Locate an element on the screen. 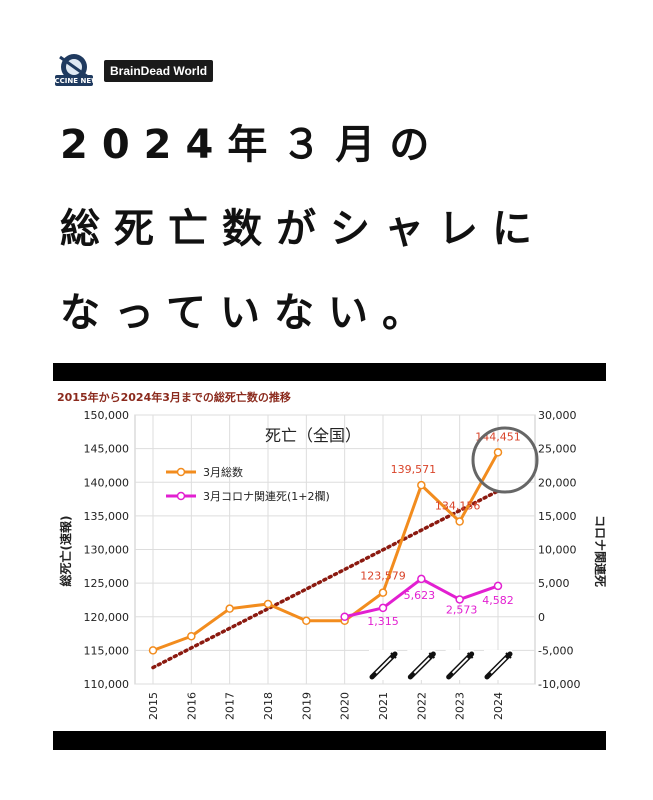  y2-tick-label: -5,000 is located at coordinates (555, 650).